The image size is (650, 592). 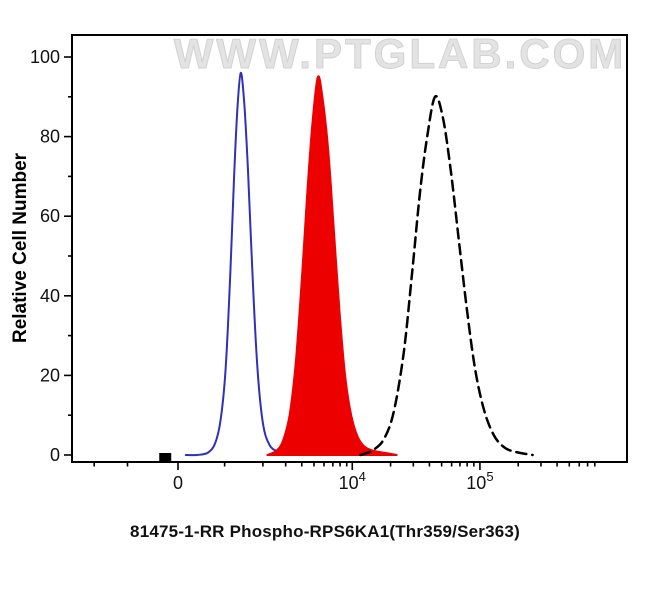 What do you see at coordinates (165, 457) in the screenshot?
I see `offscale-zero-spike` at bounding box center [165, 457].